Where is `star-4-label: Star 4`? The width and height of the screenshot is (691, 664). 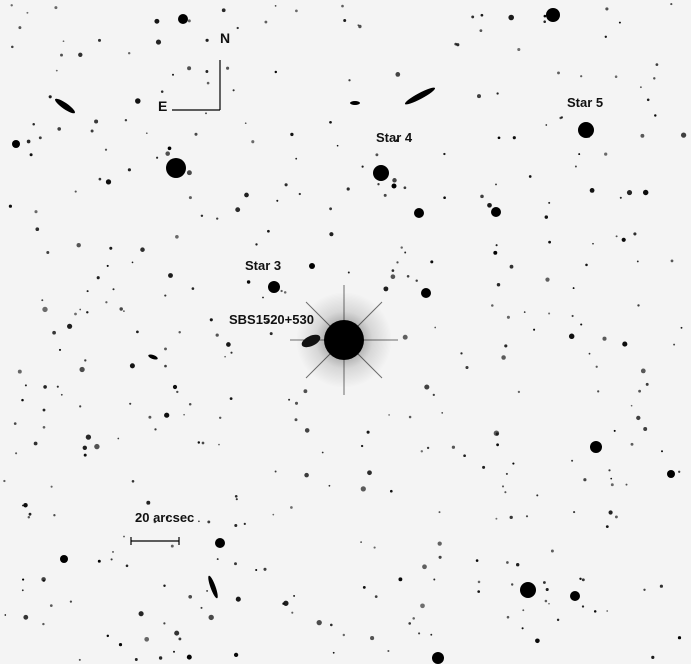 star-4-label: Star 4 is located at coordinates (394, 137).